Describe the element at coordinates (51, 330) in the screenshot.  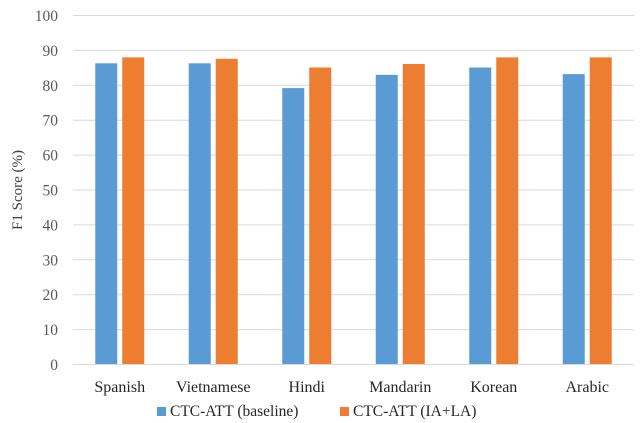
I see `y-tick-label: 10` at that location.